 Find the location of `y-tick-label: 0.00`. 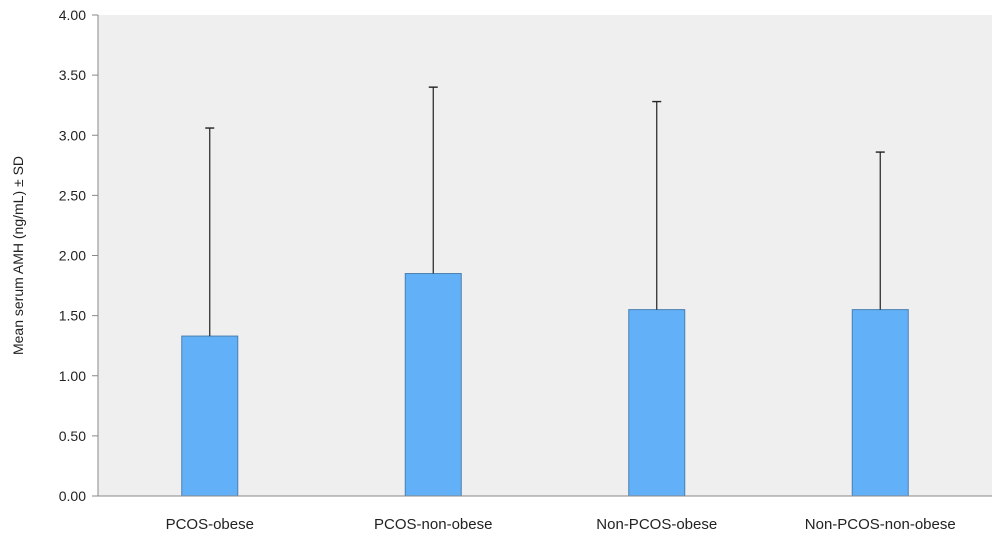

y-tick-label: 0.00 is located at coordinates (72, 496).